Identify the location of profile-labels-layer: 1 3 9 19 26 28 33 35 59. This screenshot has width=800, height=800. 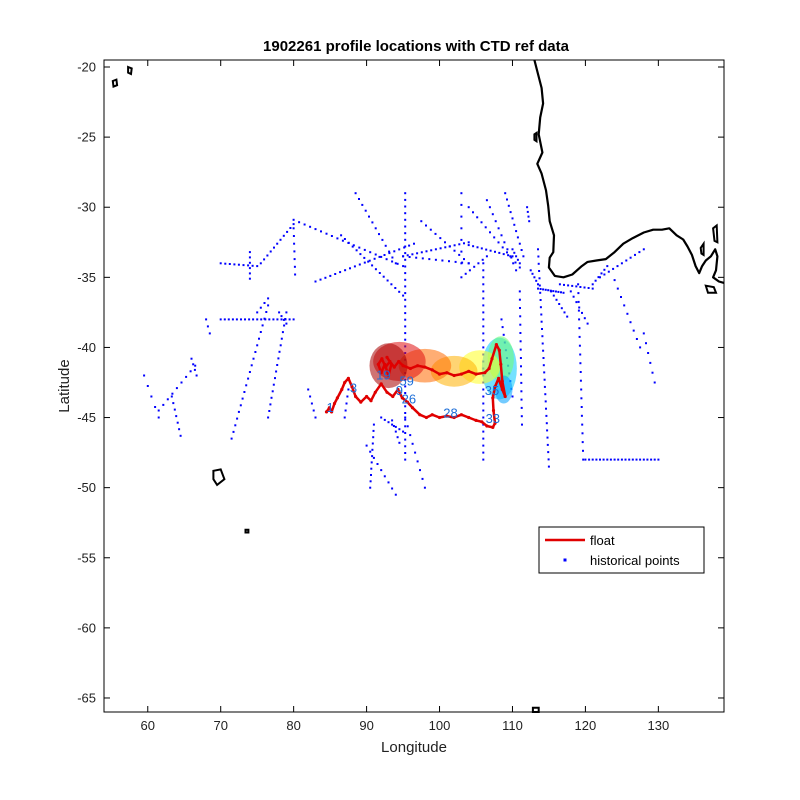
(413, 397).